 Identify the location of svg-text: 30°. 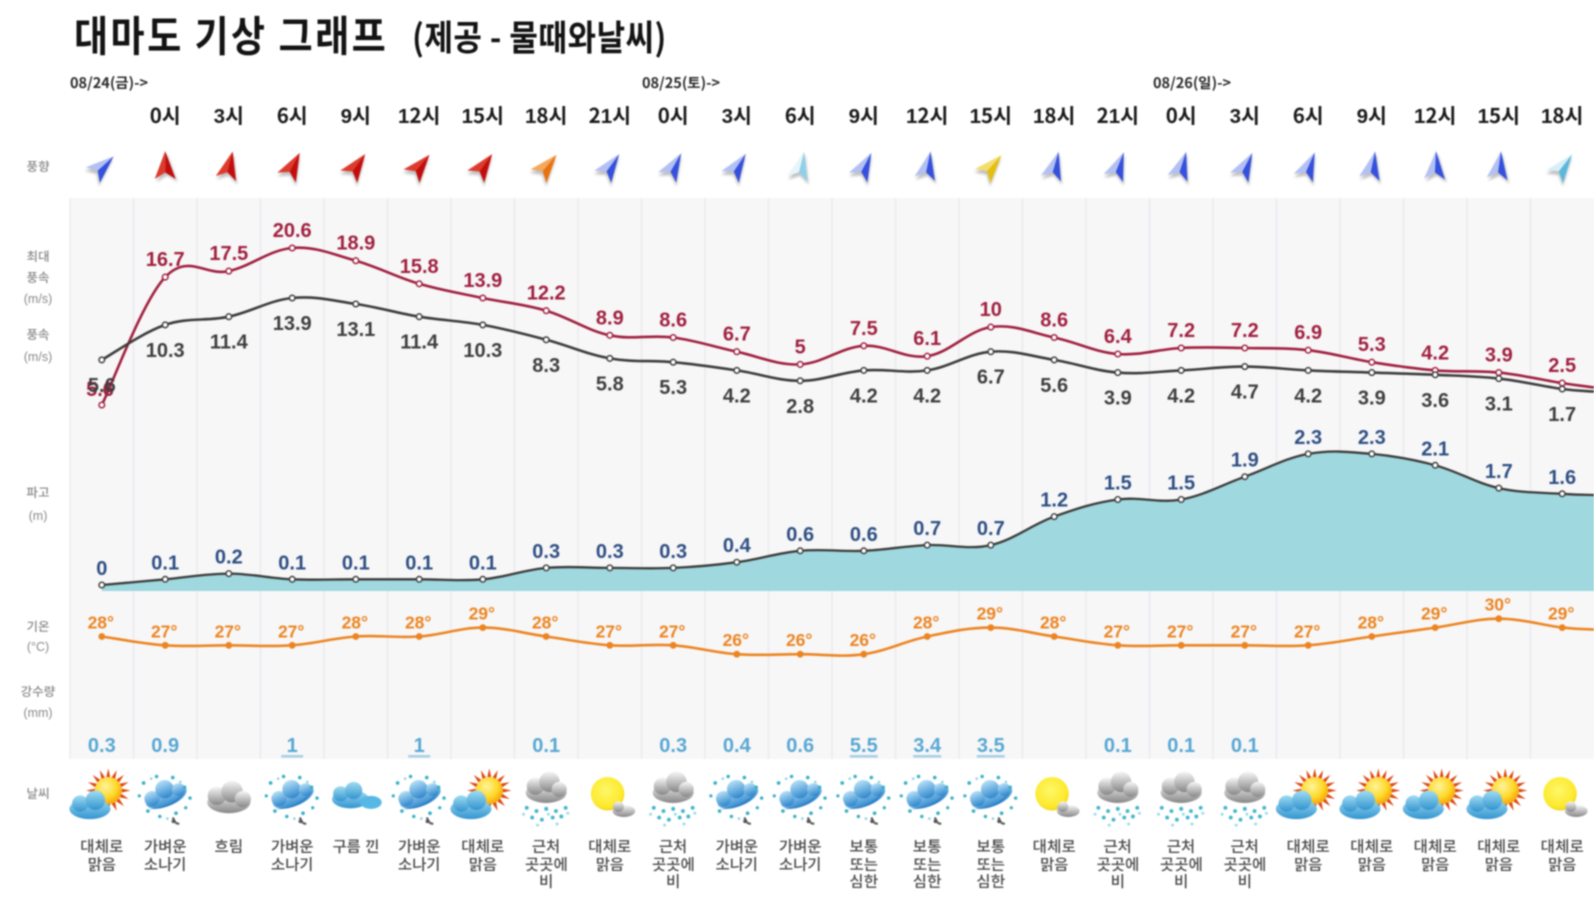
(1498, 605).